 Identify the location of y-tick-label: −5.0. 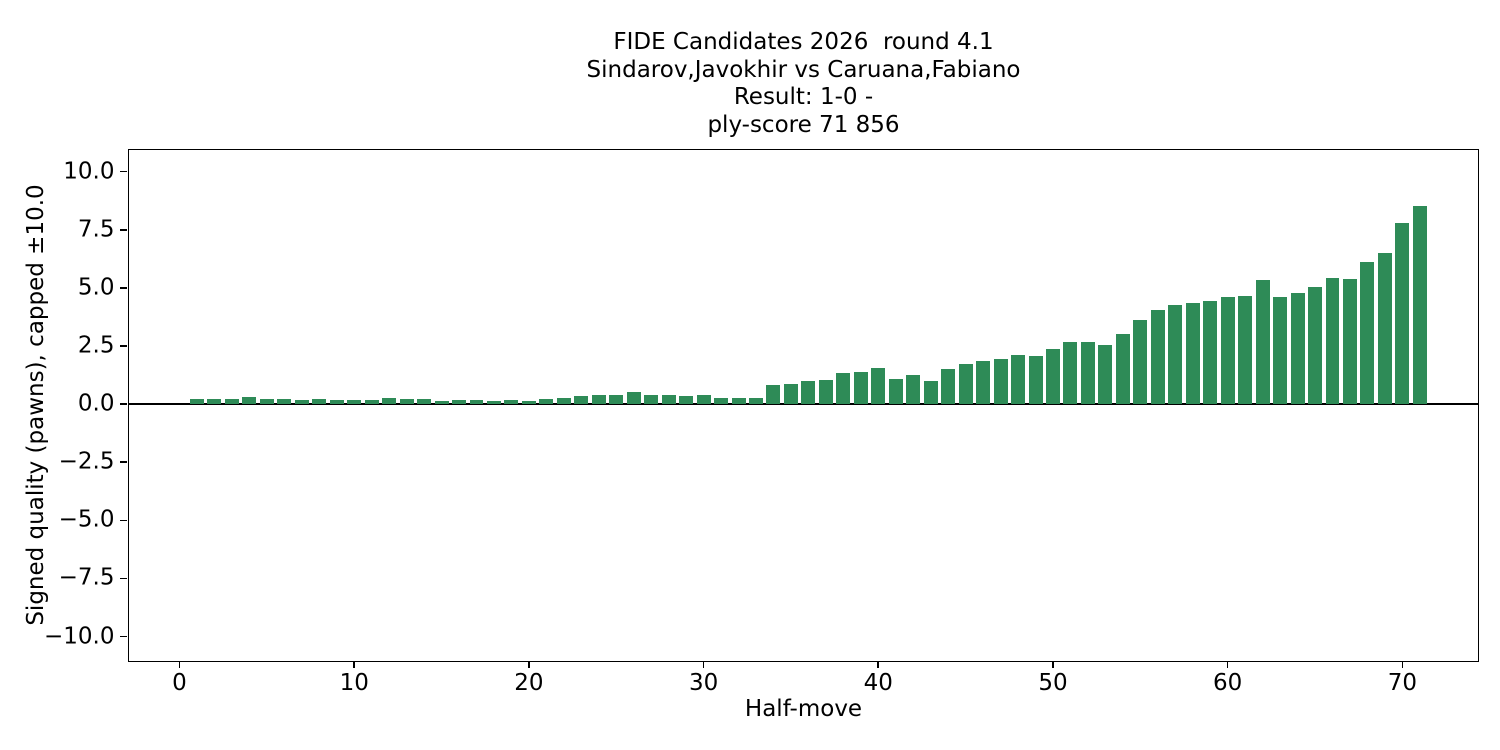
(86, 519).